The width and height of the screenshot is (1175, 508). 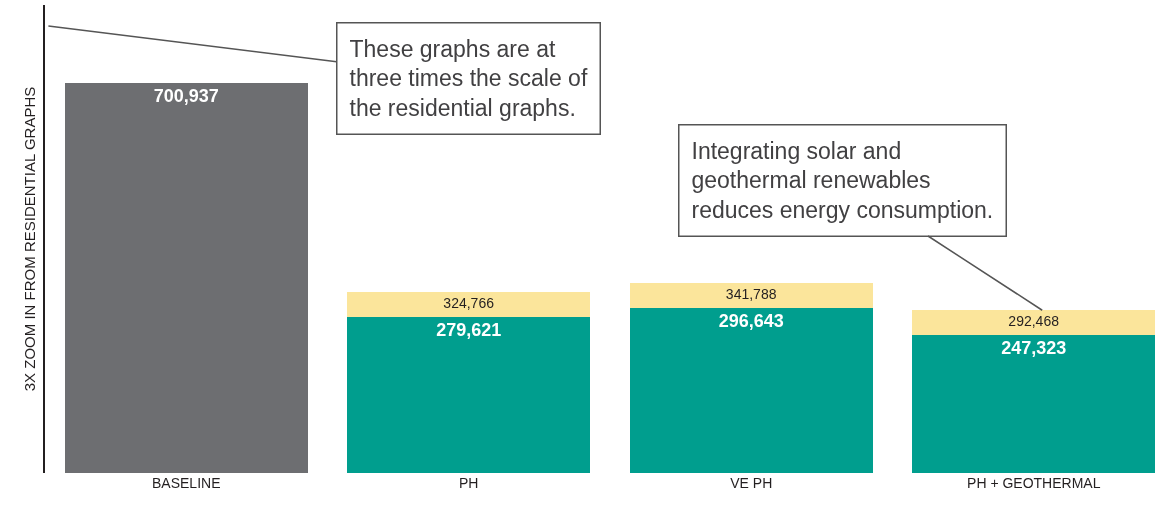 I want to click on annotation: Integrating solar and geothermal renewables reduces energy consumption., so click(x=842, y=180).